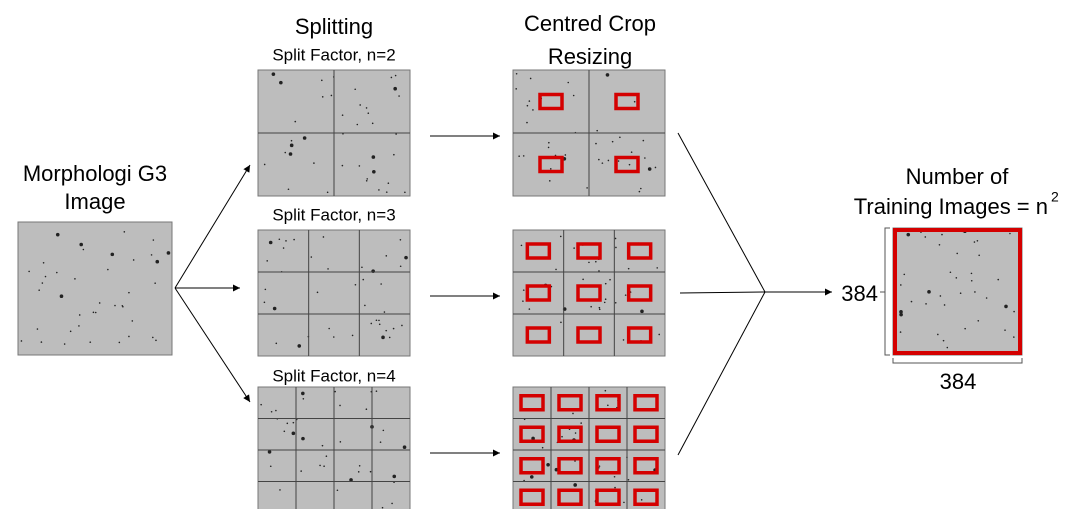 The image size is (1074, 509). What do you see at coordinates (333, 54) in the screenshot?
I see `split-label: Split Factor, n=2` at bounding box center [333, 54].